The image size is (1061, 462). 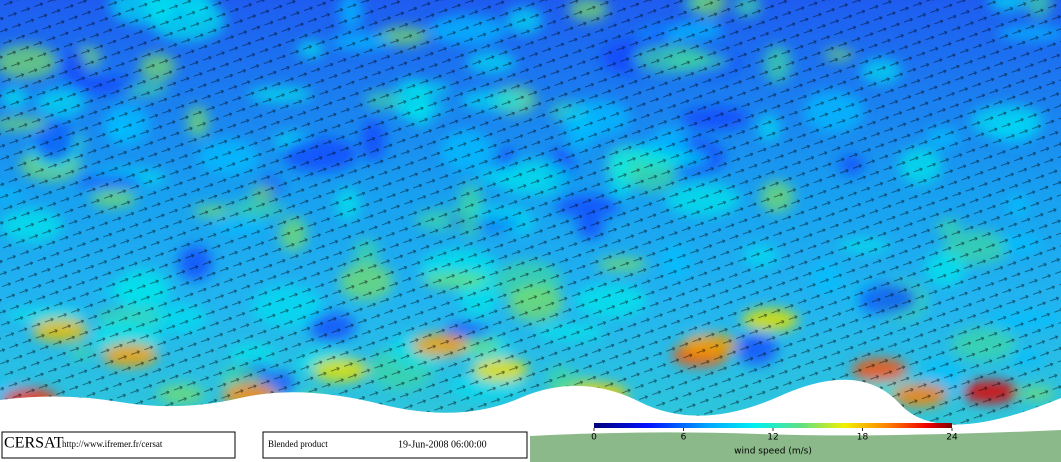 I want to click on colorbar-tick-label: 12, so click(x=772, y=438).